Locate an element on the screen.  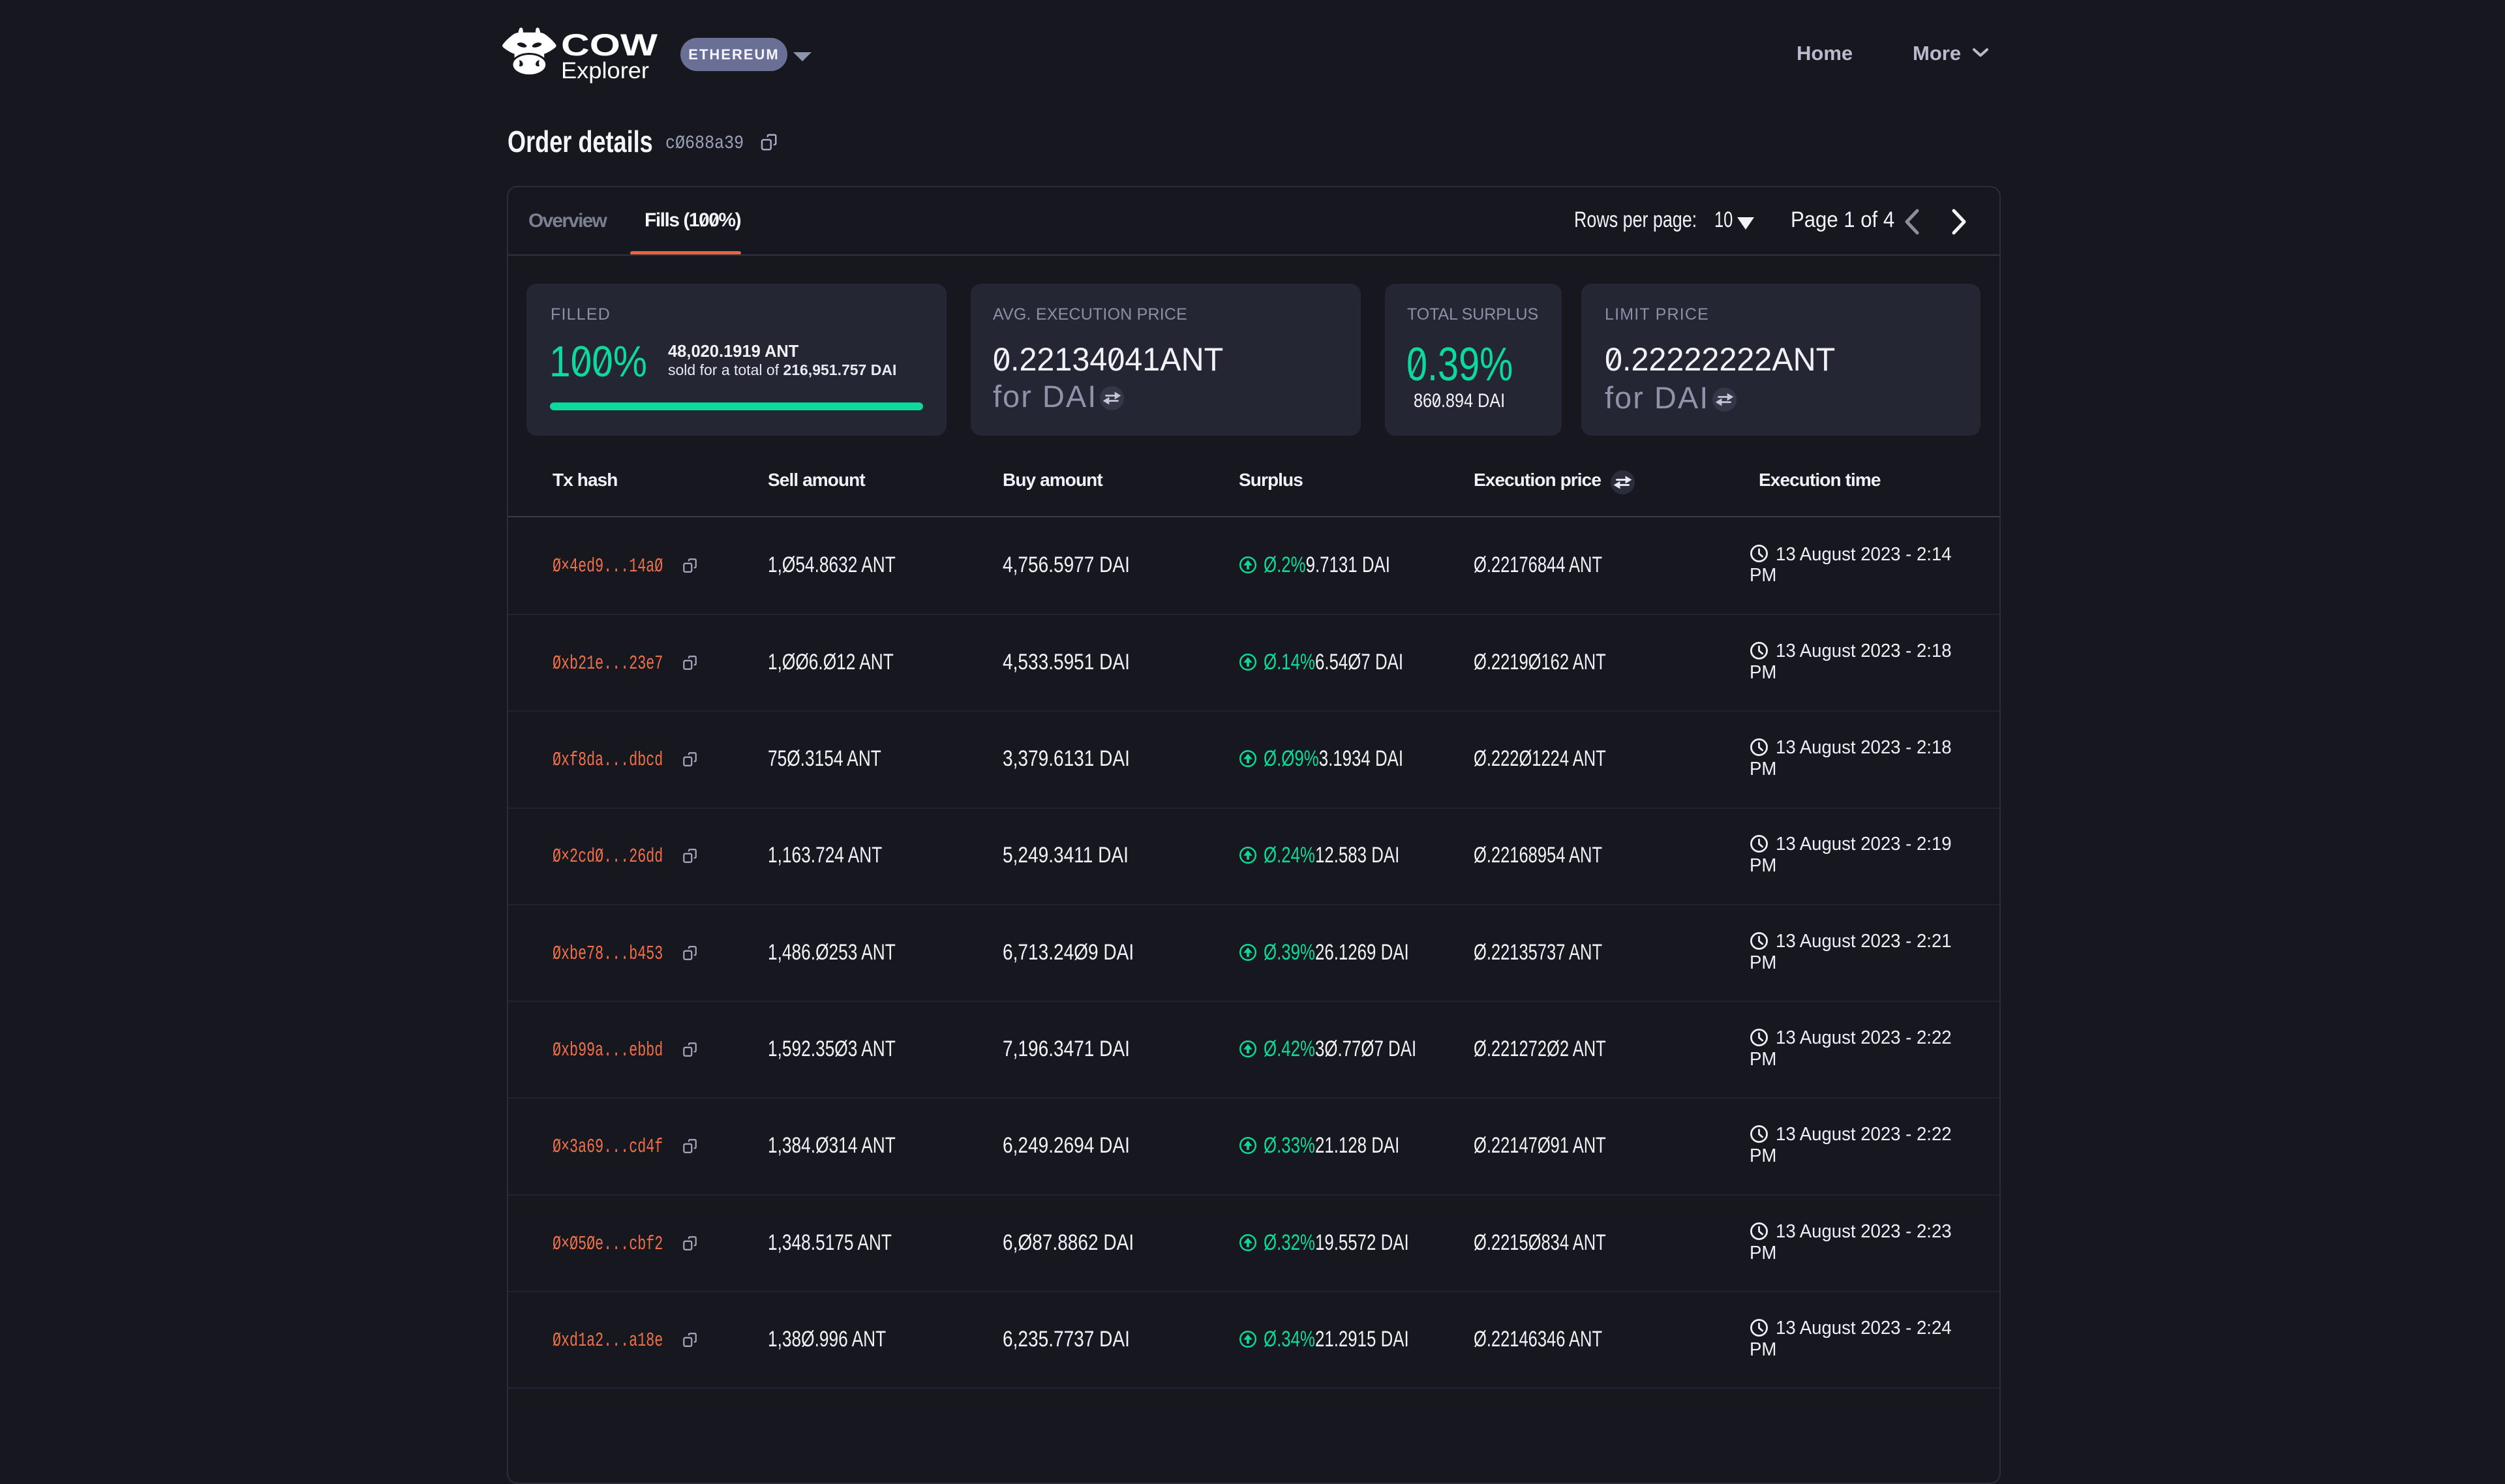
svg-text: Explorer is located at coordinates (605, 70).